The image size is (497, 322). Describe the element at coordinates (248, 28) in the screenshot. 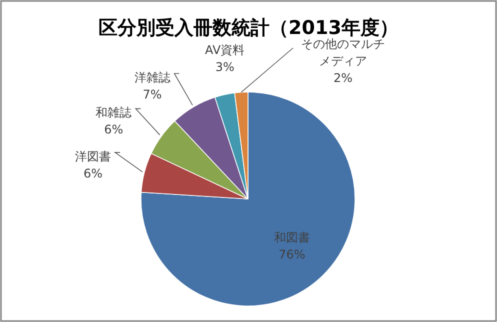

I see `chart-title: 区分別受入冊数統計（2013年度）` at that location.